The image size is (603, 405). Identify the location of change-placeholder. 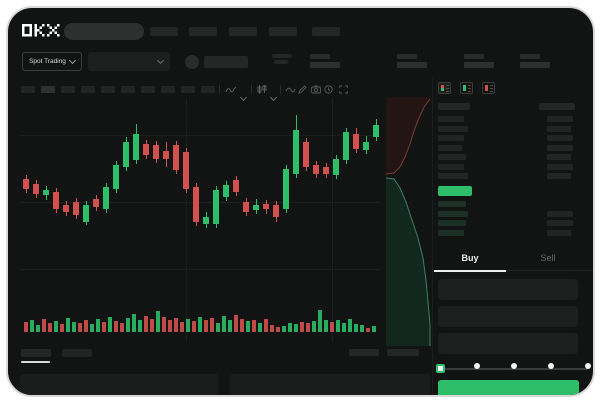
(282, 56).